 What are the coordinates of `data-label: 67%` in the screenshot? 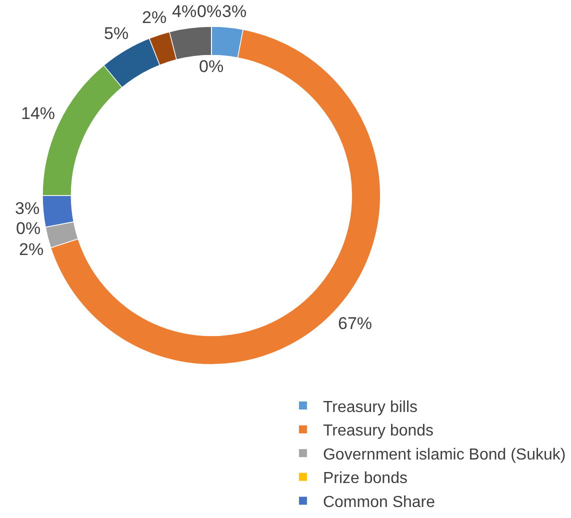 It's located at (355, 323).